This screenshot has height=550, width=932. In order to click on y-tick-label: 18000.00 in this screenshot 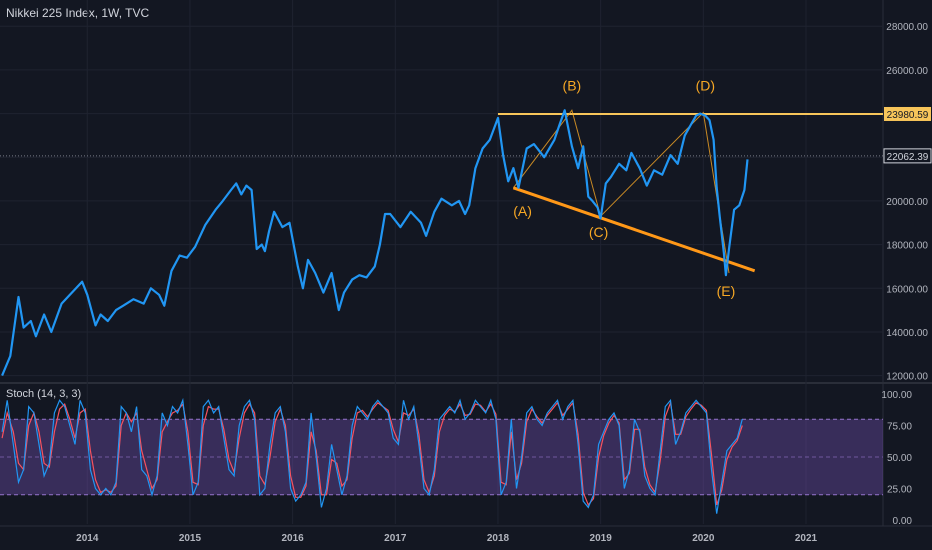, I will do `click(907, 246)`.